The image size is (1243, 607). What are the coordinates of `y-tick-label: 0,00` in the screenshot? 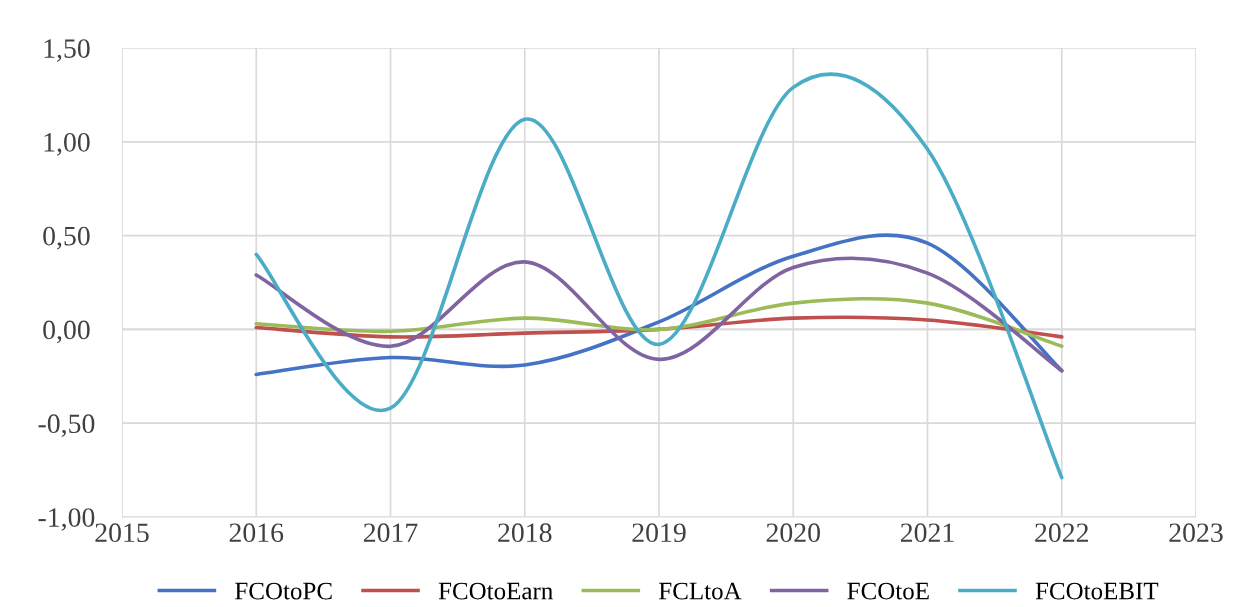 It's located at (66, 332).